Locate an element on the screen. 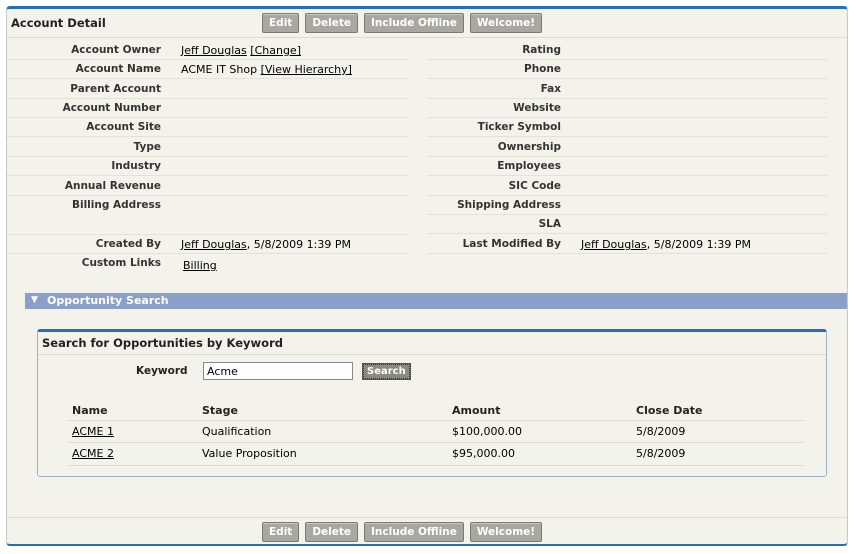 The width and height of the screenshot is (856, 554). divider is located at coordinates (432, 354).